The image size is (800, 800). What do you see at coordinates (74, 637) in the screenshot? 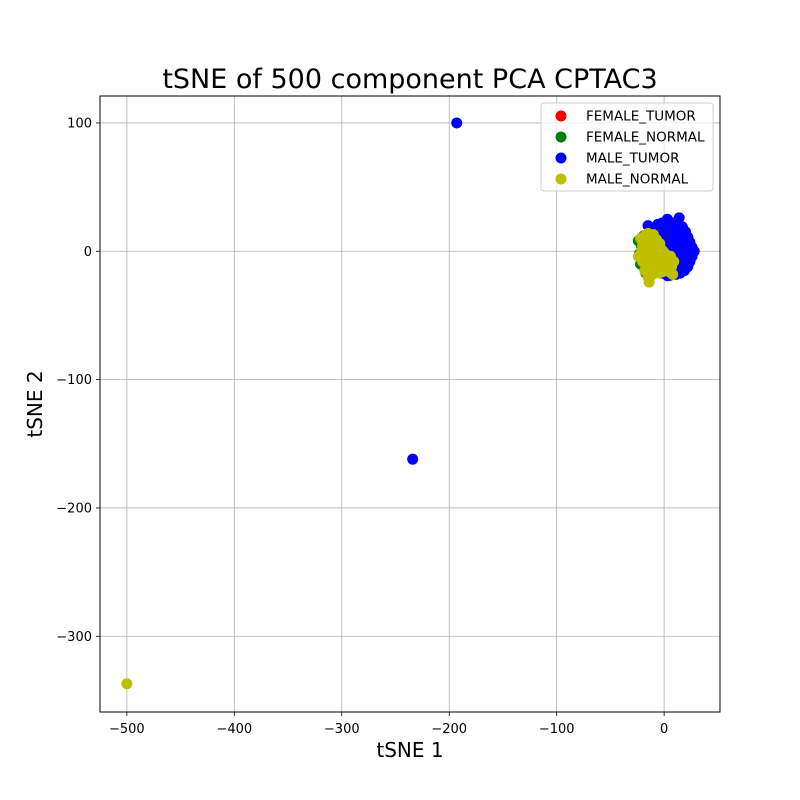
I see `y-tick-label: −300` at bounding box center [74, 637].